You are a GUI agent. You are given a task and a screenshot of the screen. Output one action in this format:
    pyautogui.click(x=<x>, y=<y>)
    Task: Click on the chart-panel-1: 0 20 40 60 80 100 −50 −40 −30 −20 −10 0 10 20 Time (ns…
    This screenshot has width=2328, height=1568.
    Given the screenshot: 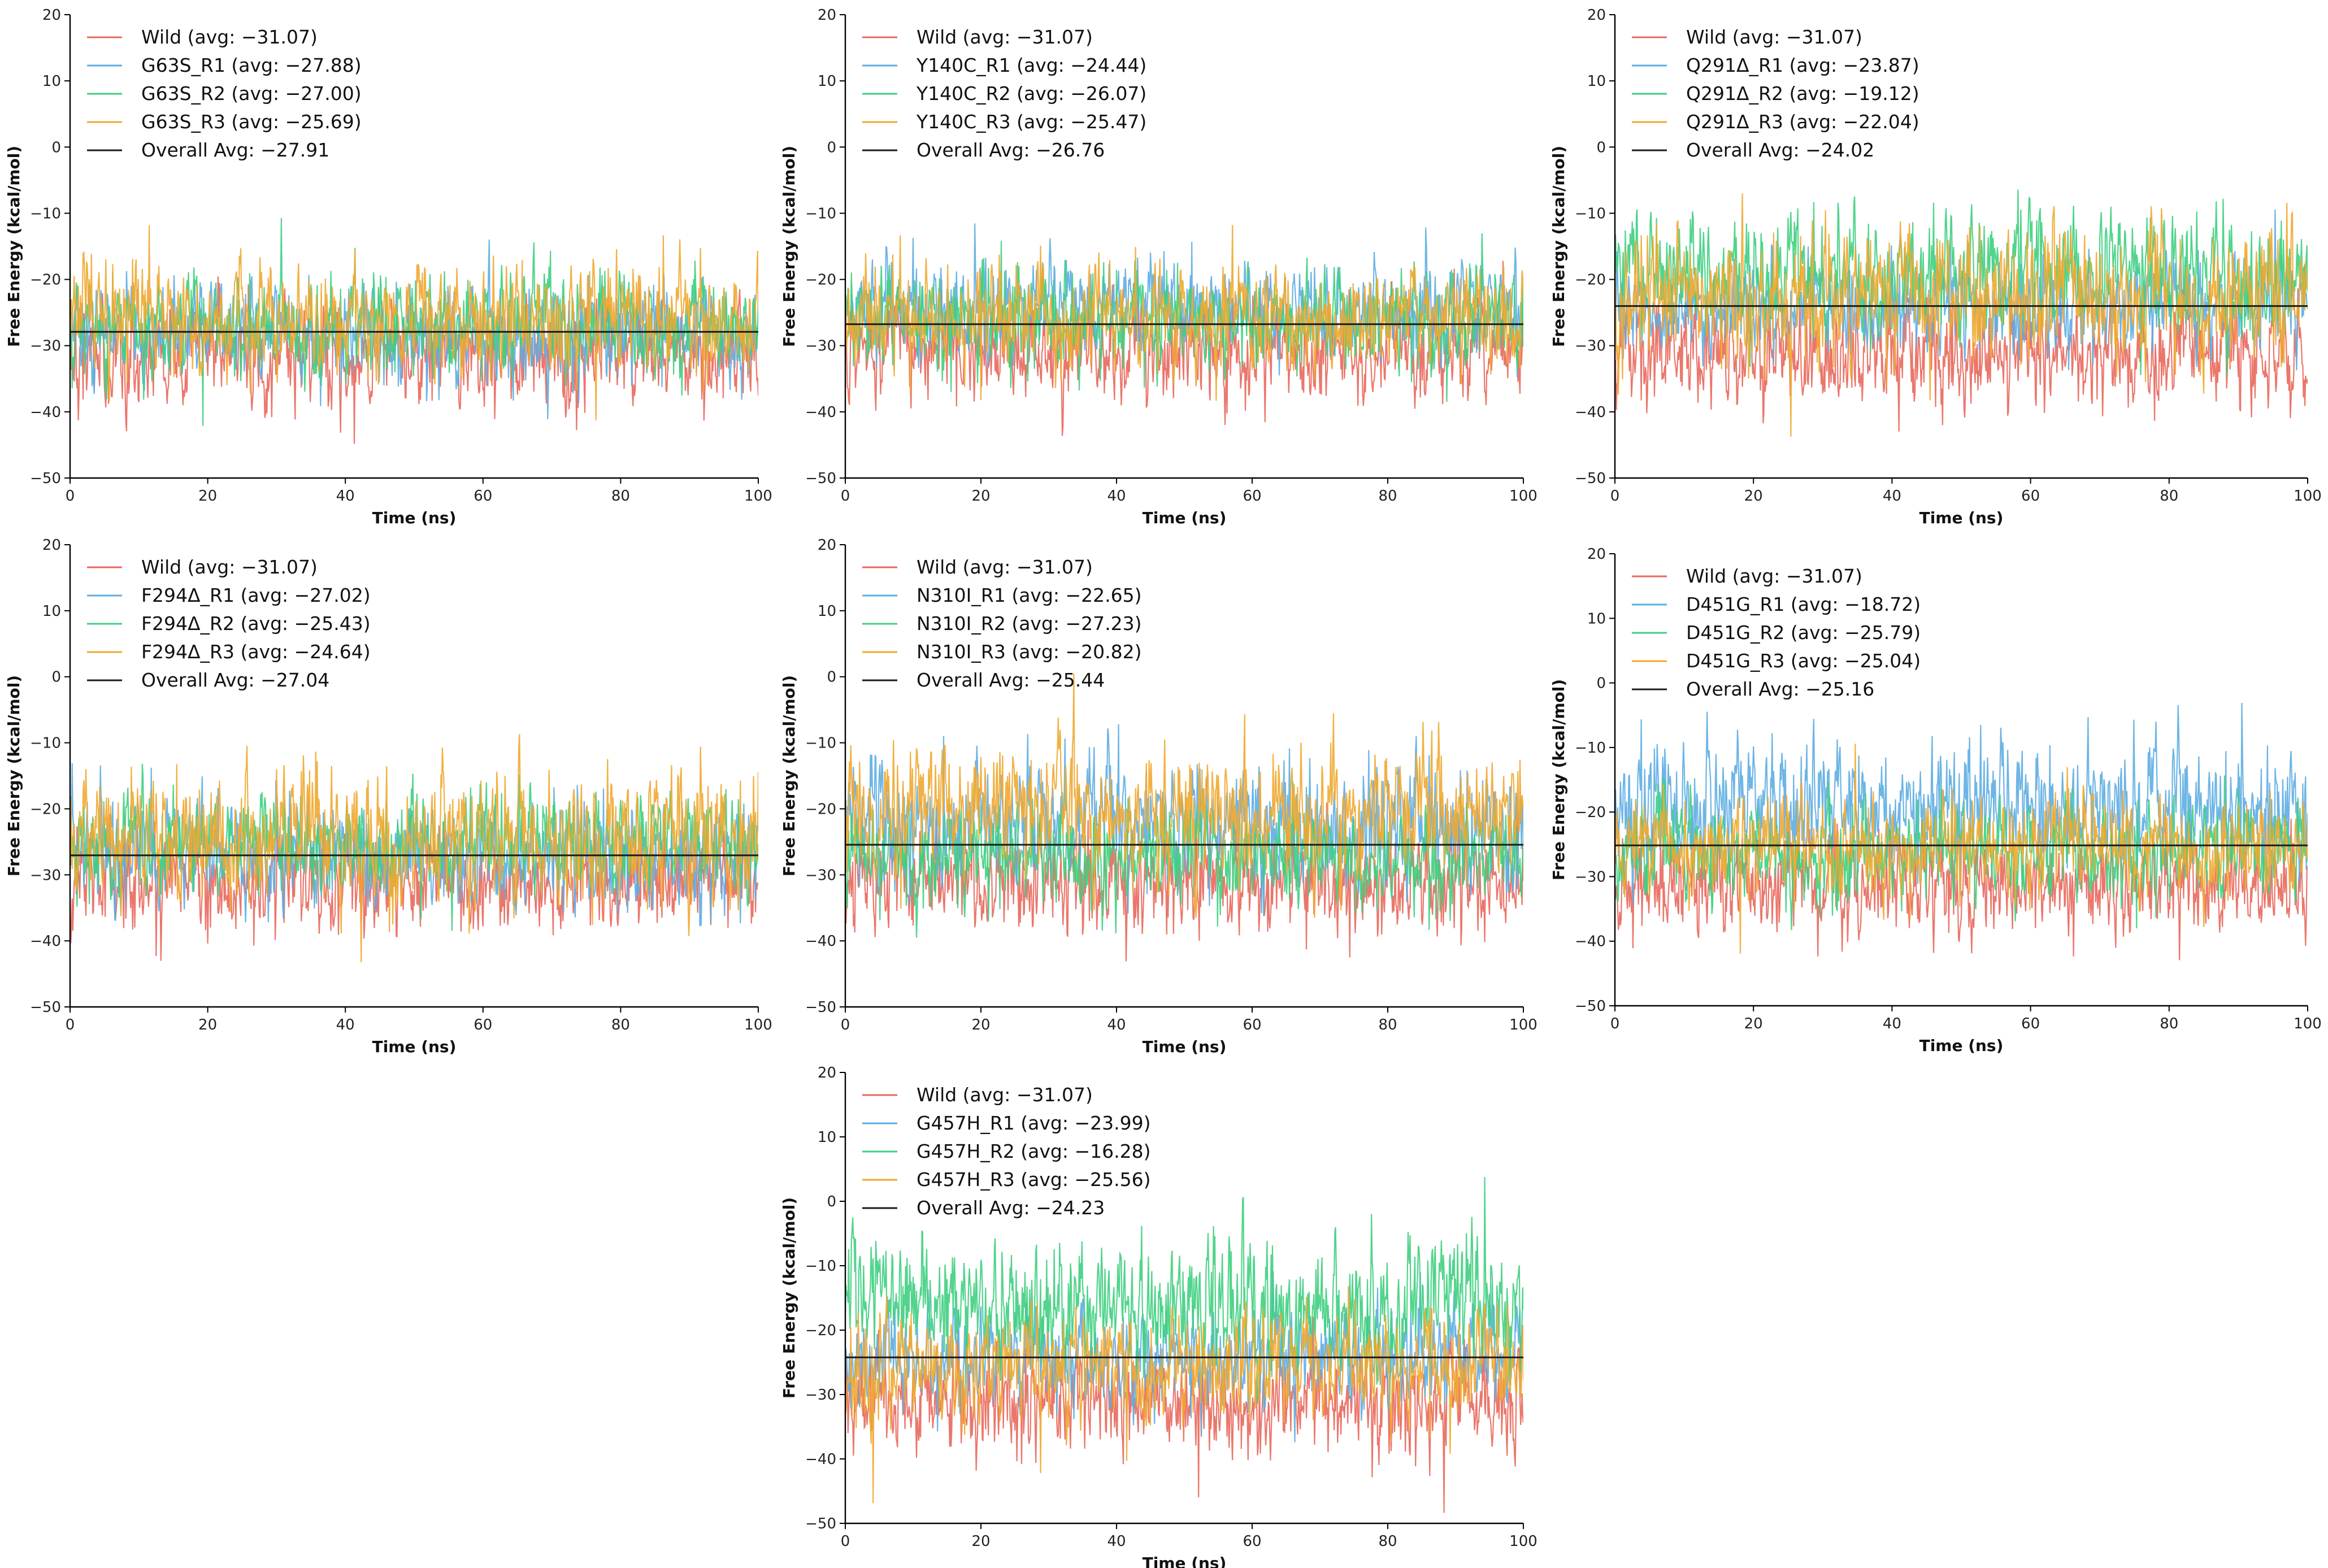 What is the action you would take?
    pyautogui.click(x=388, y=267)
    